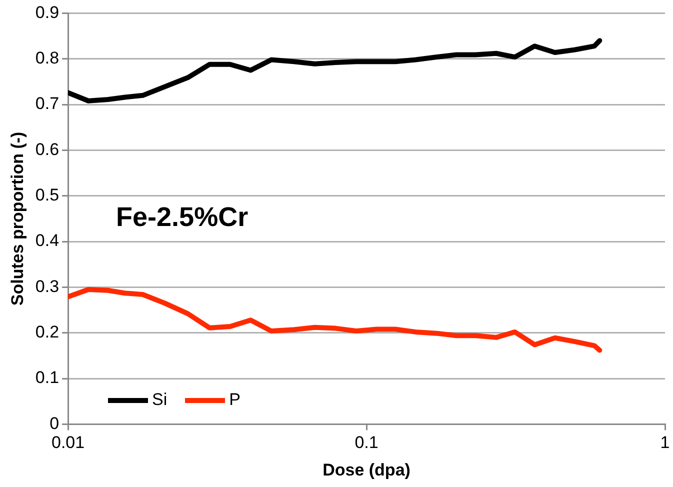 The image size is (673, 487). What do you see at coordinates (160, 400) in the screenshot?
I see `legend-label: Si` at bounding box center [160, 400].